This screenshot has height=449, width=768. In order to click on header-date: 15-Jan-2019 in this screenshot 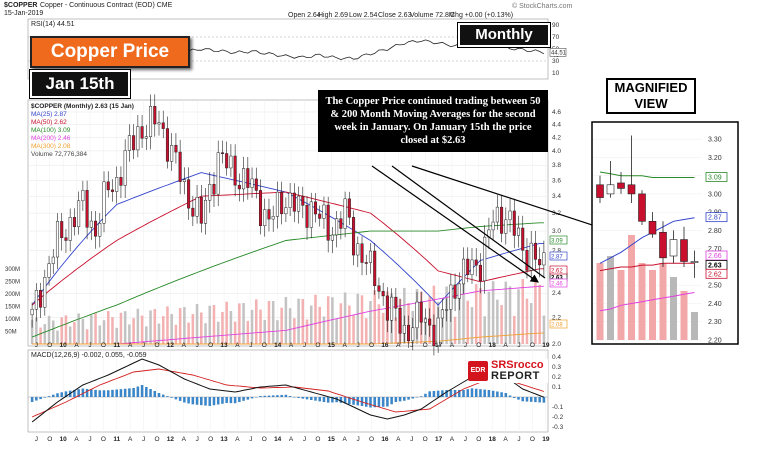, I will do `click(24, 13)`.